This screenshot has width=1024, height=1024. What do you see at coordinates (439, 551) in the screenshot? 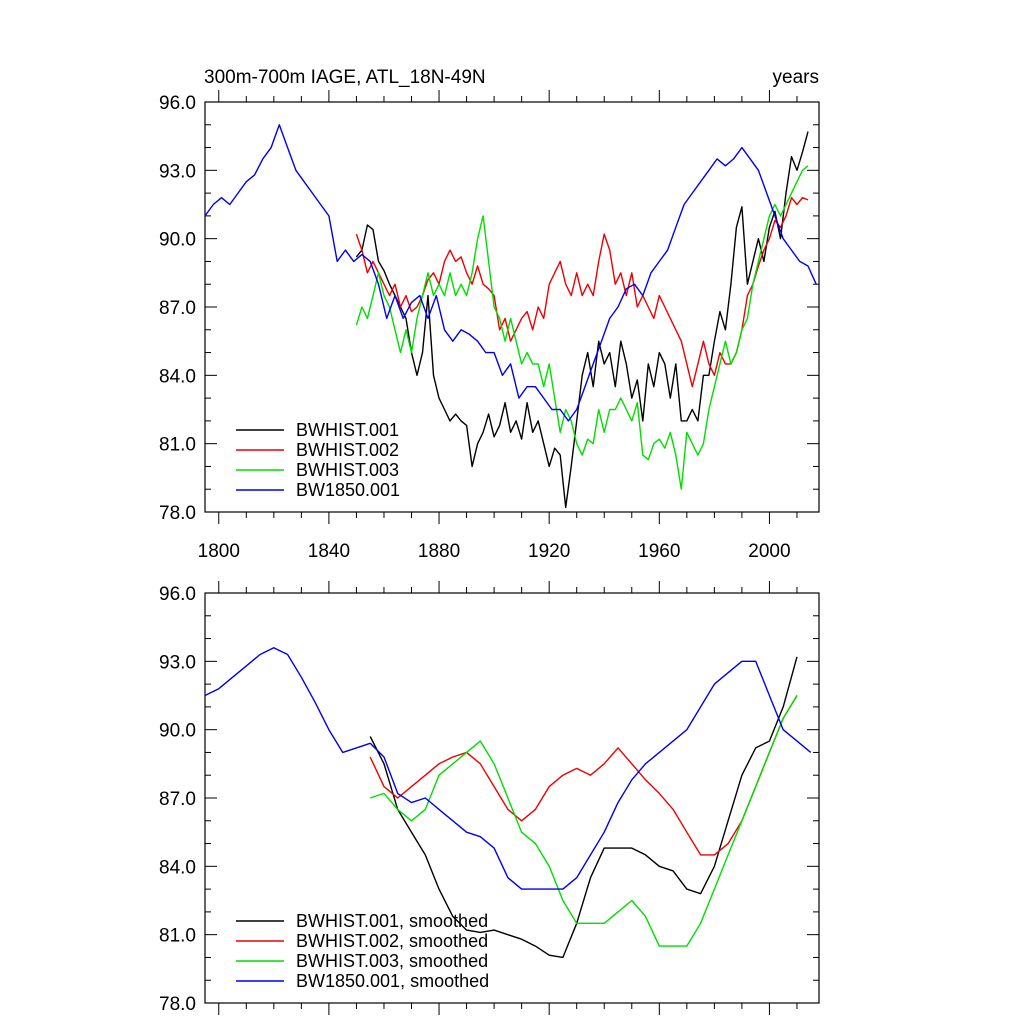
I see `x-tick-label: 1880` at bounding box center [439, 551].